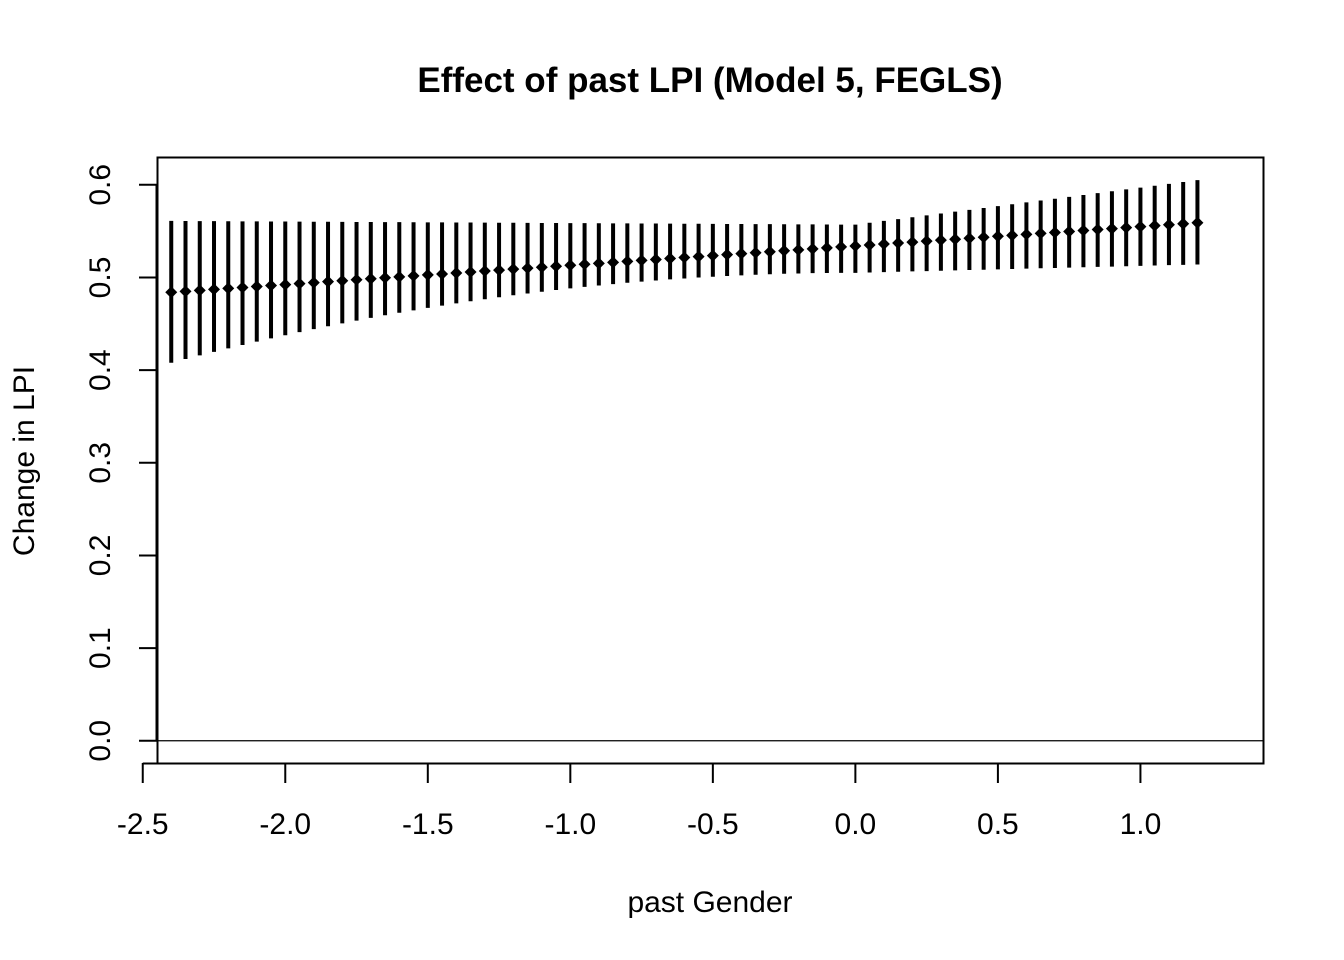 The width and height of the screenshot is (1344, 960). What do you see at coordinates (285, 824) in the screenshot?
I see `x-tick-label: -2.0` at bounding box center [285, 824].